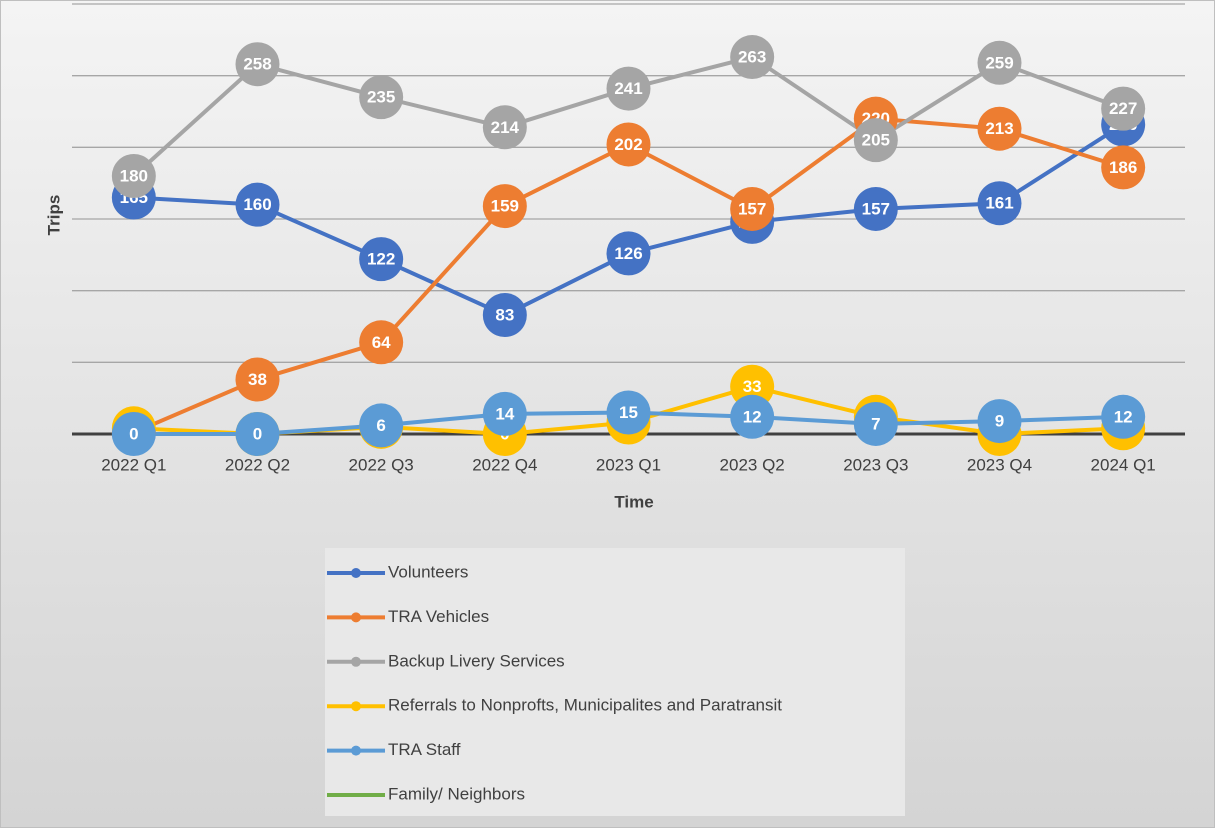 This screenshot has width=1215, height=828. What do you see at coordinates (438, 616) in the screenshot?
I see `legend-label: TRA Vehicles` at bounding box center [438, 616].